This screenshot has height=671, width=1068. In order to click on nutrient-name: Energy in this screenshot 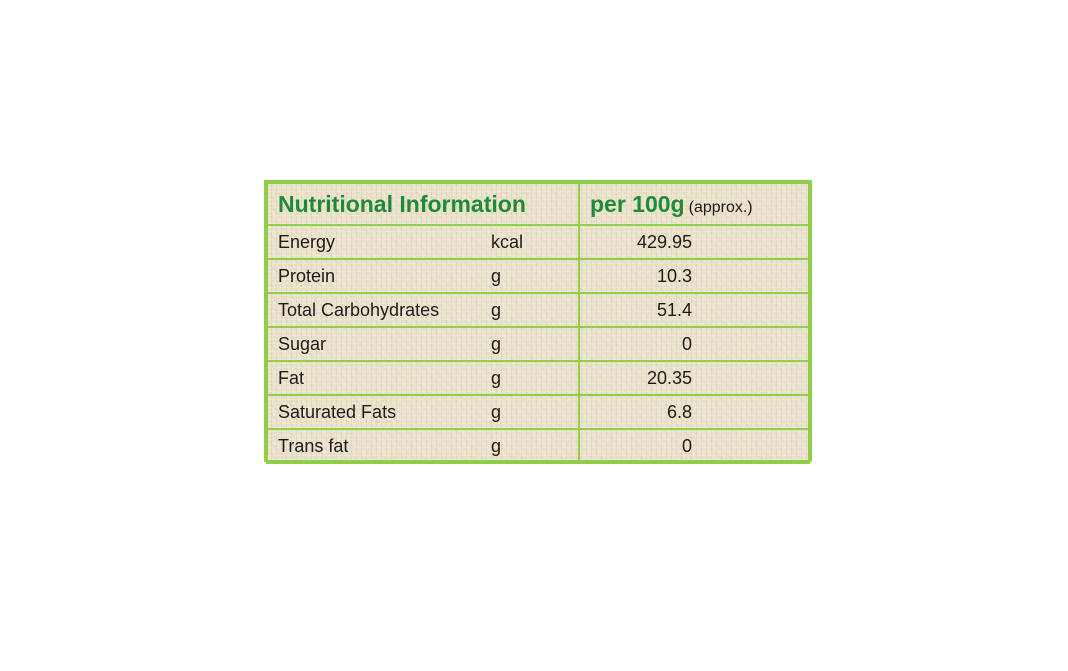, I will do `click(378, 242)`.